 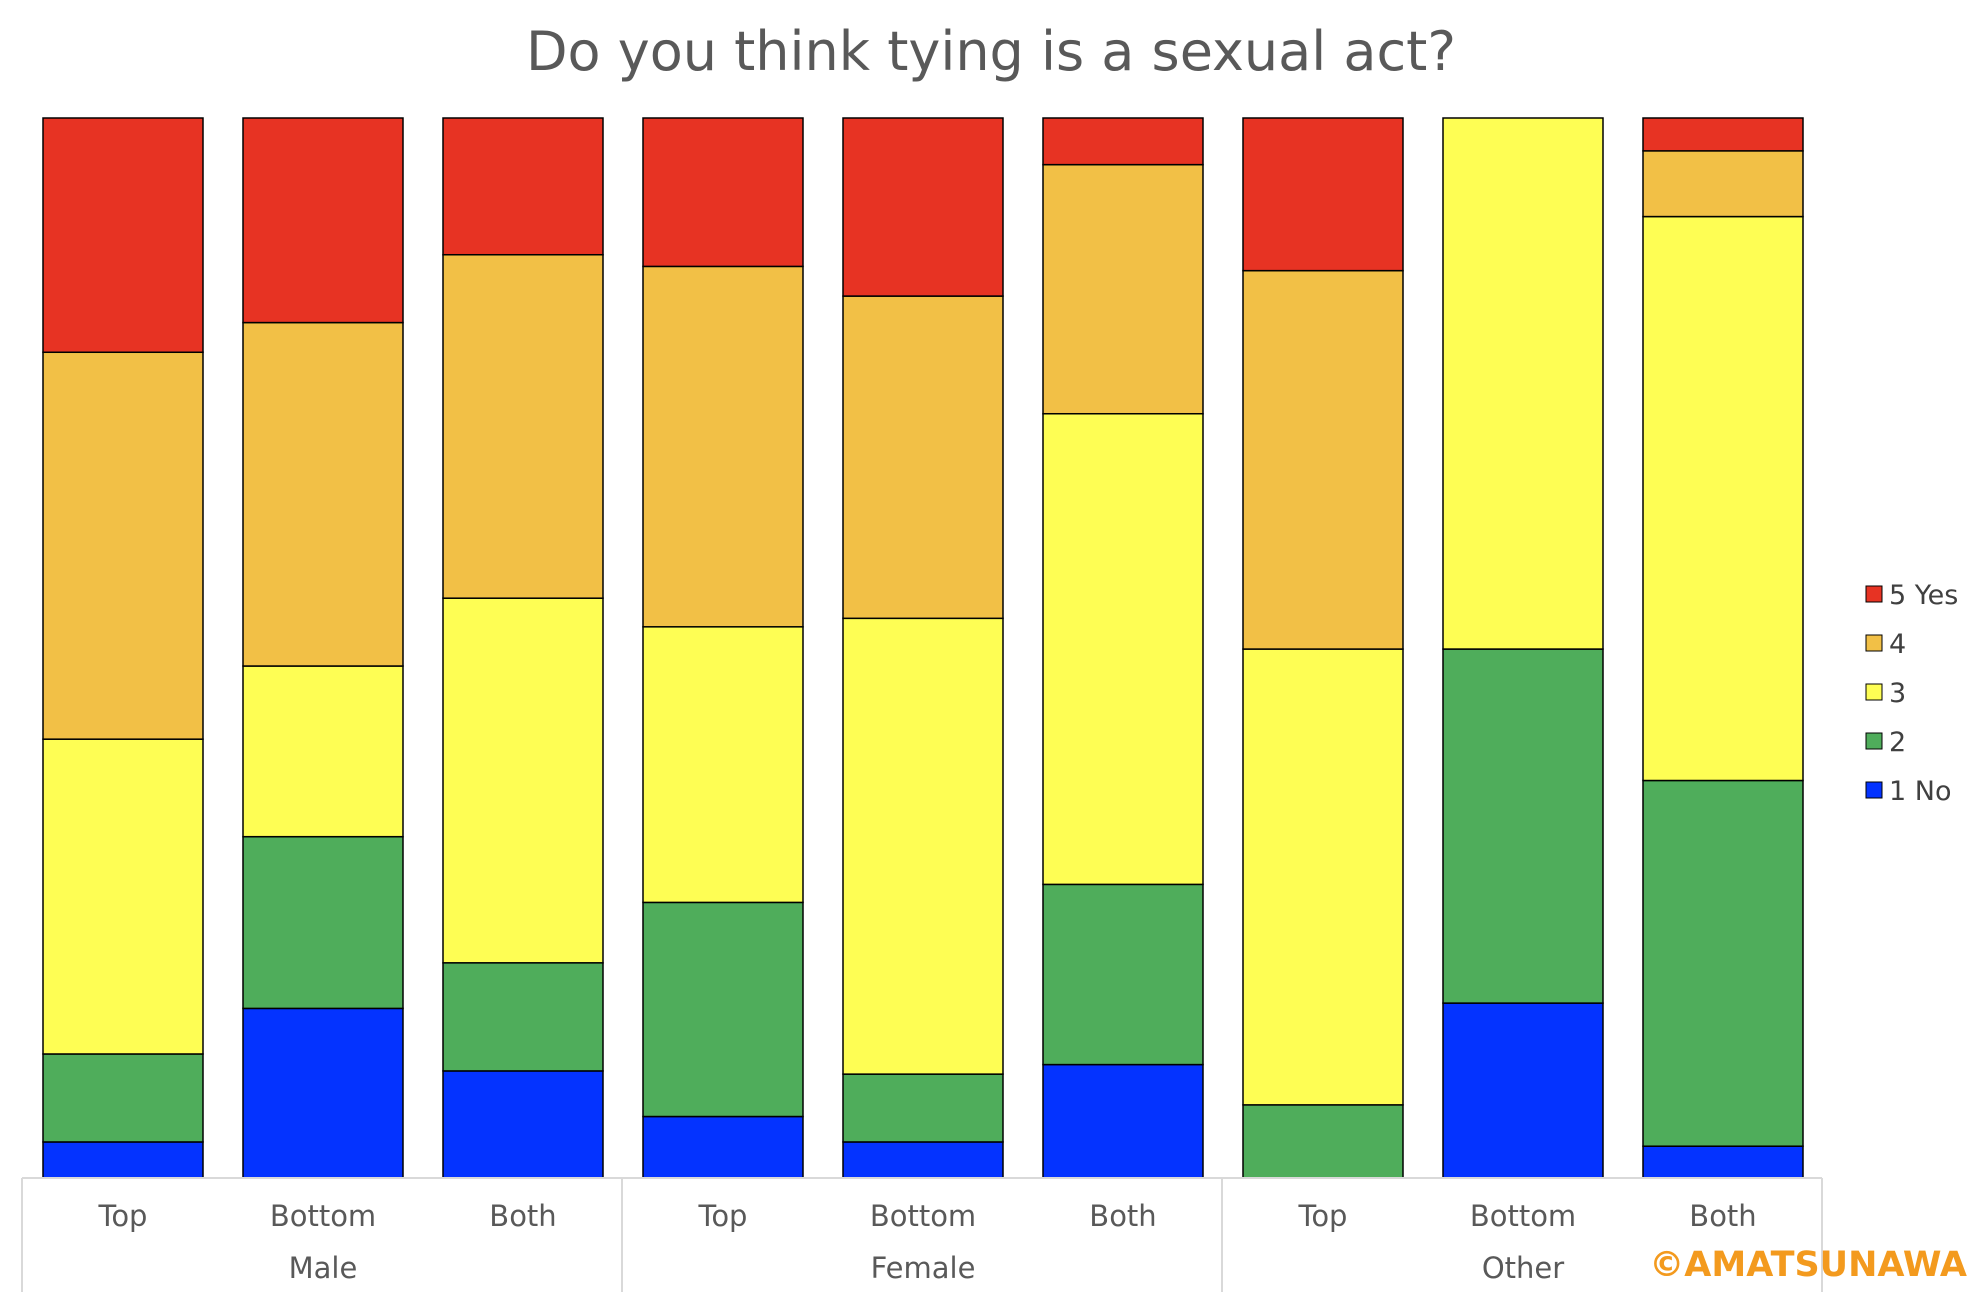 I want to click on watermark-logo: ©AMATSUNAWA, so click(x=1808, y=1265).